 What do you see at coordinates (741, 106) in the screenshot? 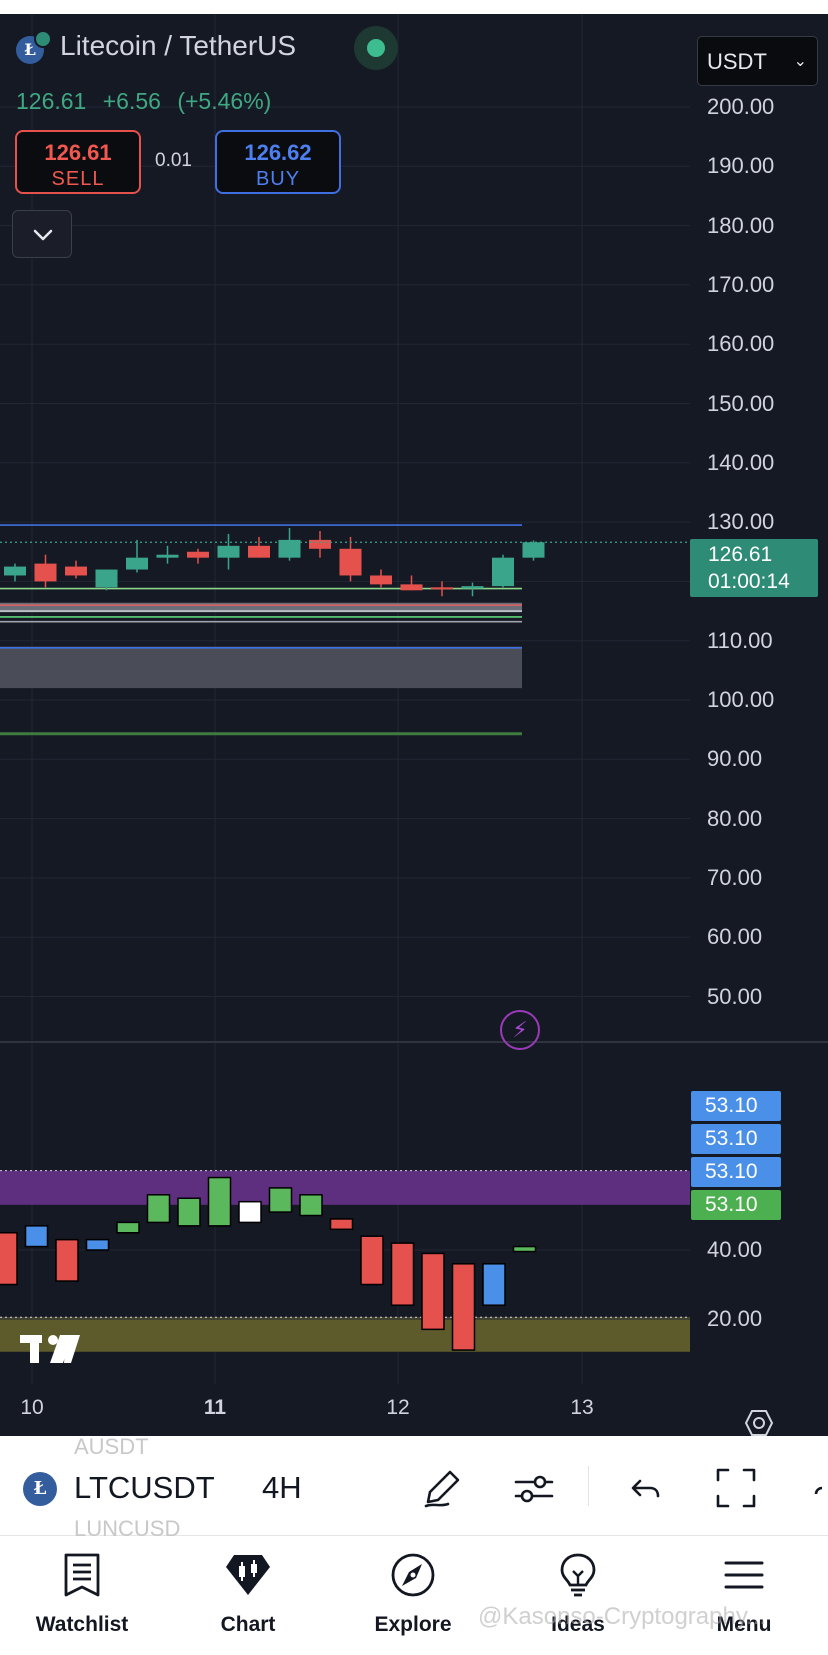
I see `price-axis-label: 200.00` at bounding box center [741, 106].